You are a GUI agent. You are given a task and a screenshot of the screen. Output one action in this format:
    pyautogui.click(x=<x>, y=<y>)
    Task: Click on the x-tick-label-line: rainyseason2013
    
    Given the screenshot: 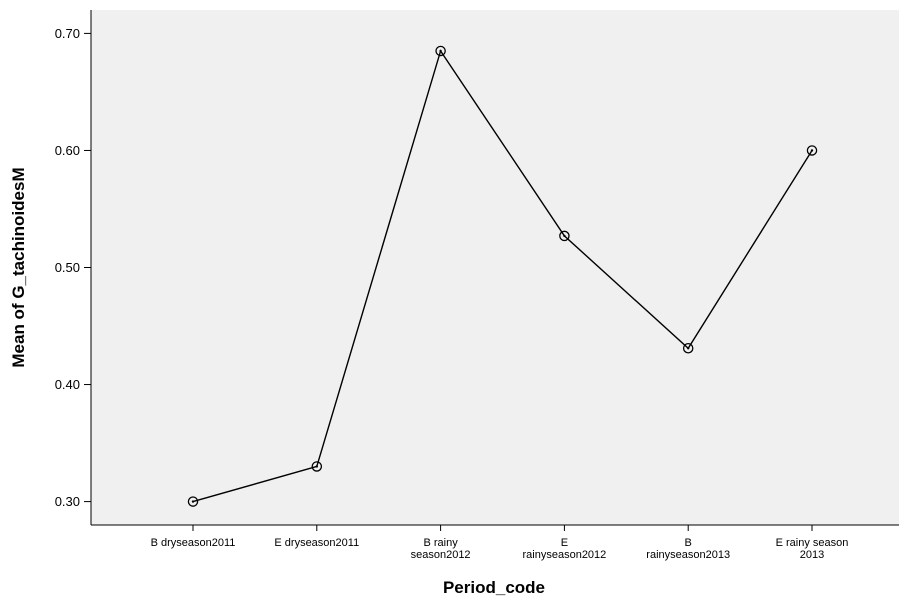 What is the action you would take?
    pyautogui.click(x=688, y=555)
    